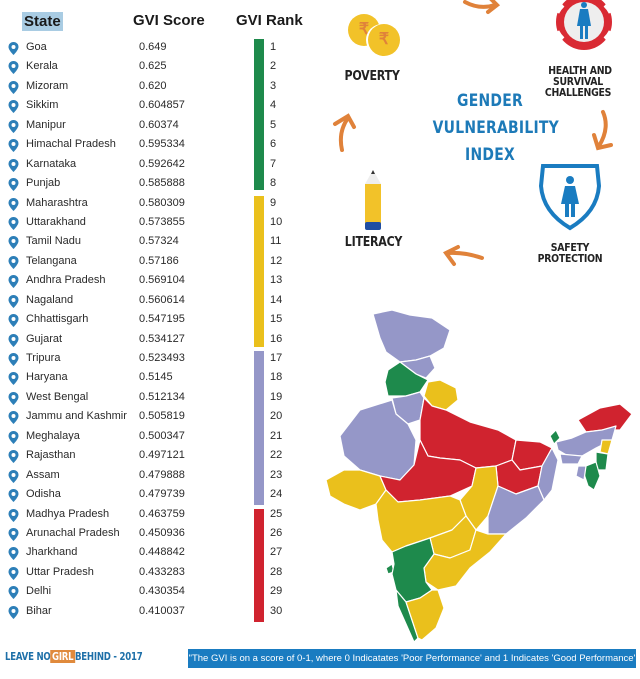 This screenshot has width=640, height=679. I want to click on state-name: West Bengal, so click(57, 396).